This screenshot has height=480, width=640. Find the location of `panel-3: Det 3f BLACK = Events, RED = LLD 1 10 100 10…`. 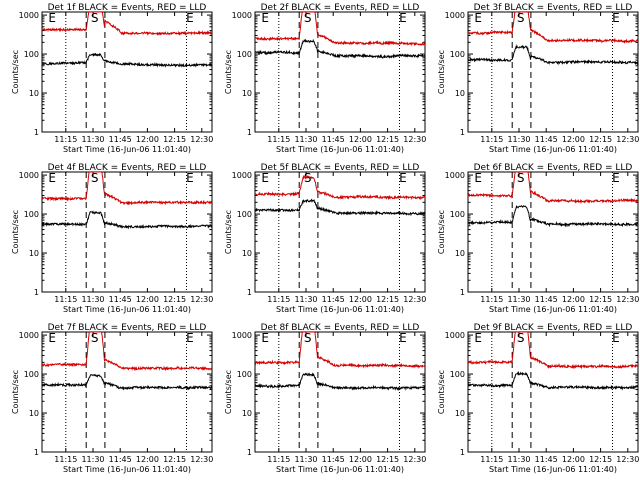

panel-3: Det 3f BLACK = Events, RED = LLD 1 10 100 10… is located at coordinates (538, 78).